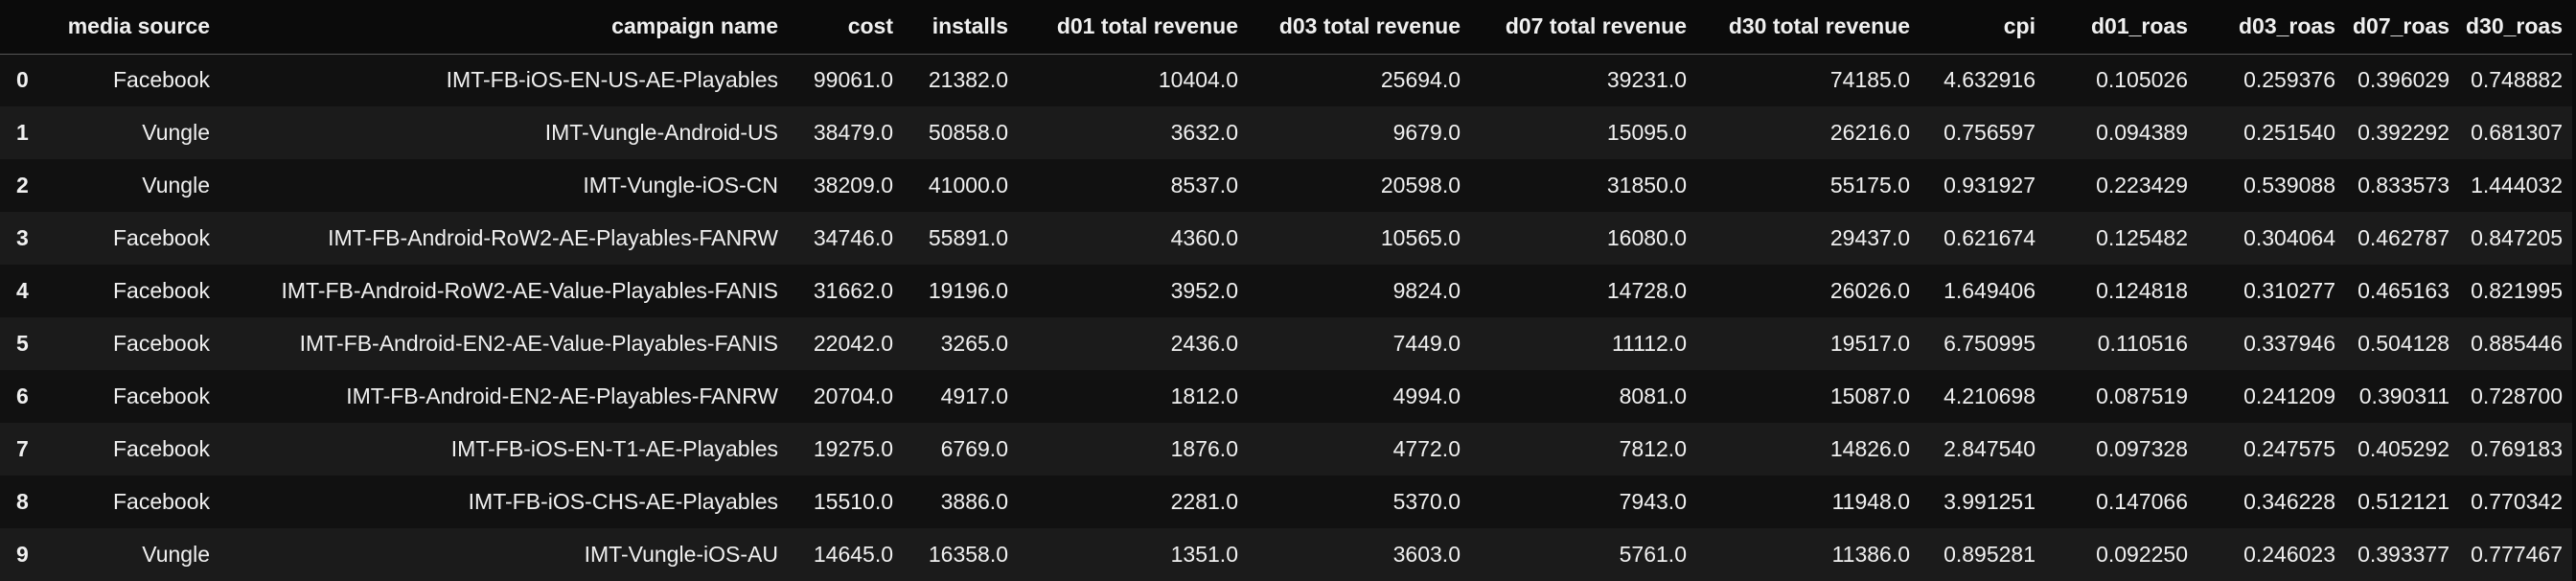 The height and width of the screenshot is (581, 2576). Describe the element at coordinates (968, 132) in the screenshot. I see `table-cell: 50858.0` at that location.